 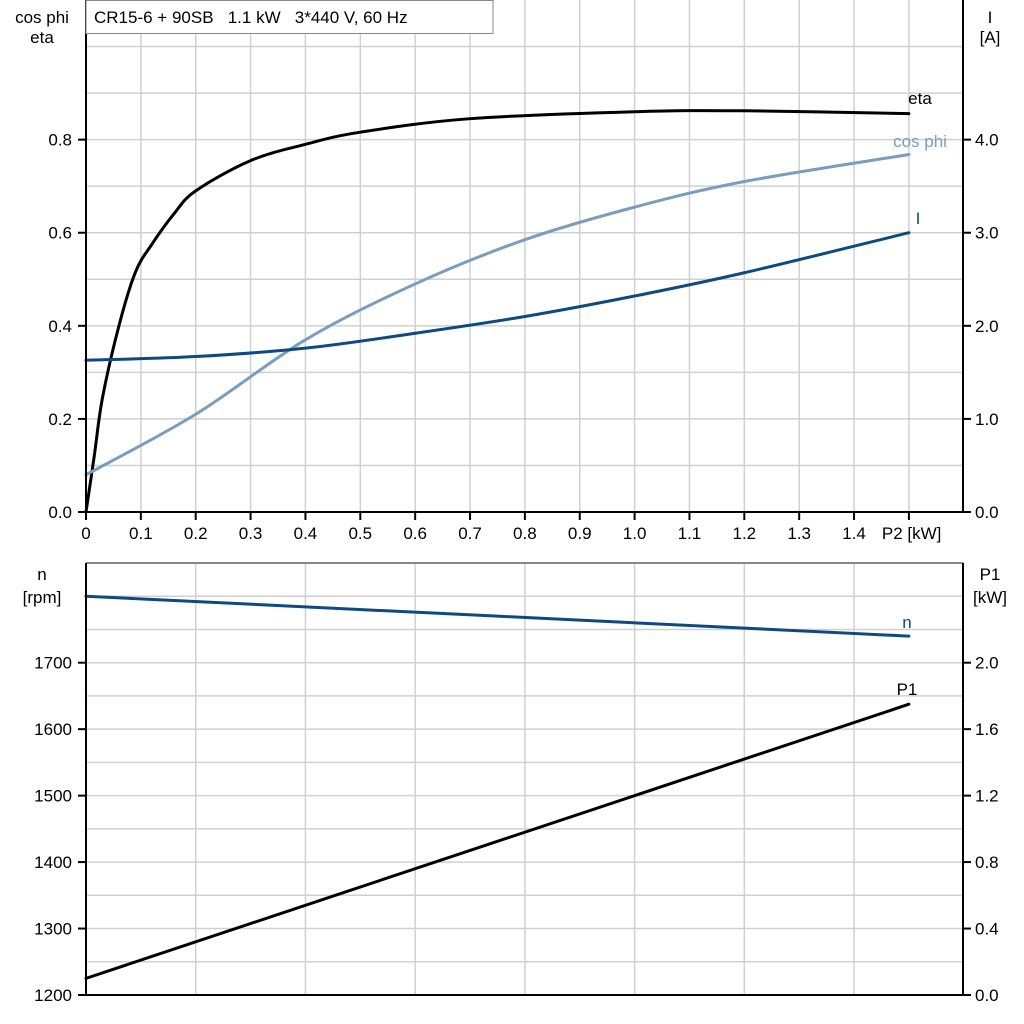 What do you see at coordinates (990, 17) in the screenshot?
I see `right-axis-label: I` at bounding box center [990, 17].